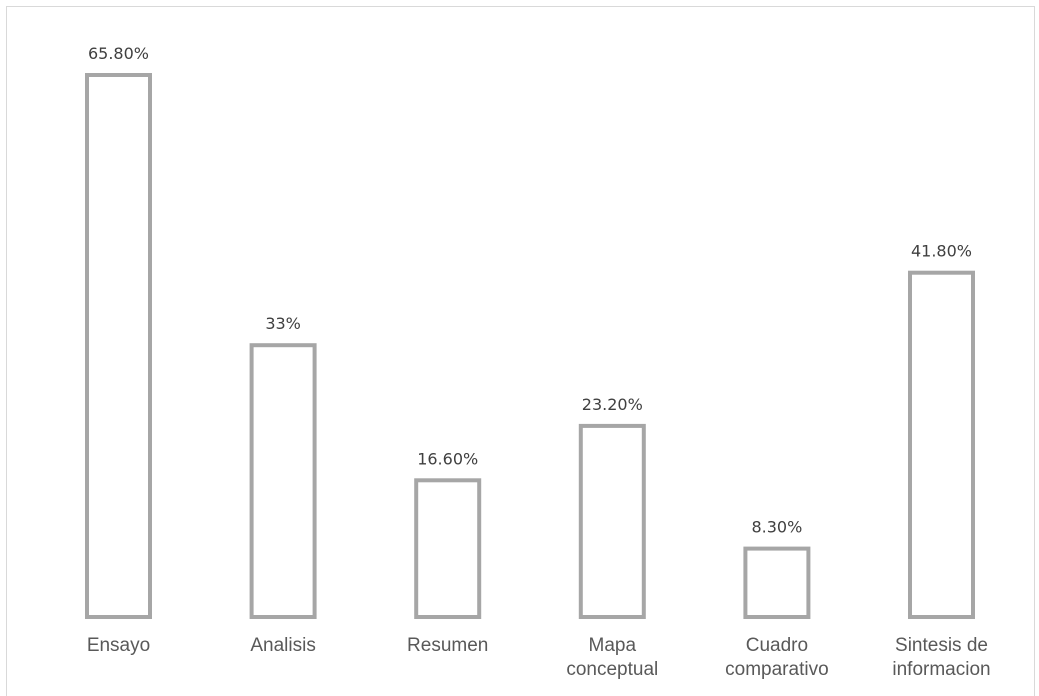 This screenshot has width=1039, height=696. Describe the element at coordinates (941, 669) in the screenshot. I see `category-label-line: informacion` at that location.